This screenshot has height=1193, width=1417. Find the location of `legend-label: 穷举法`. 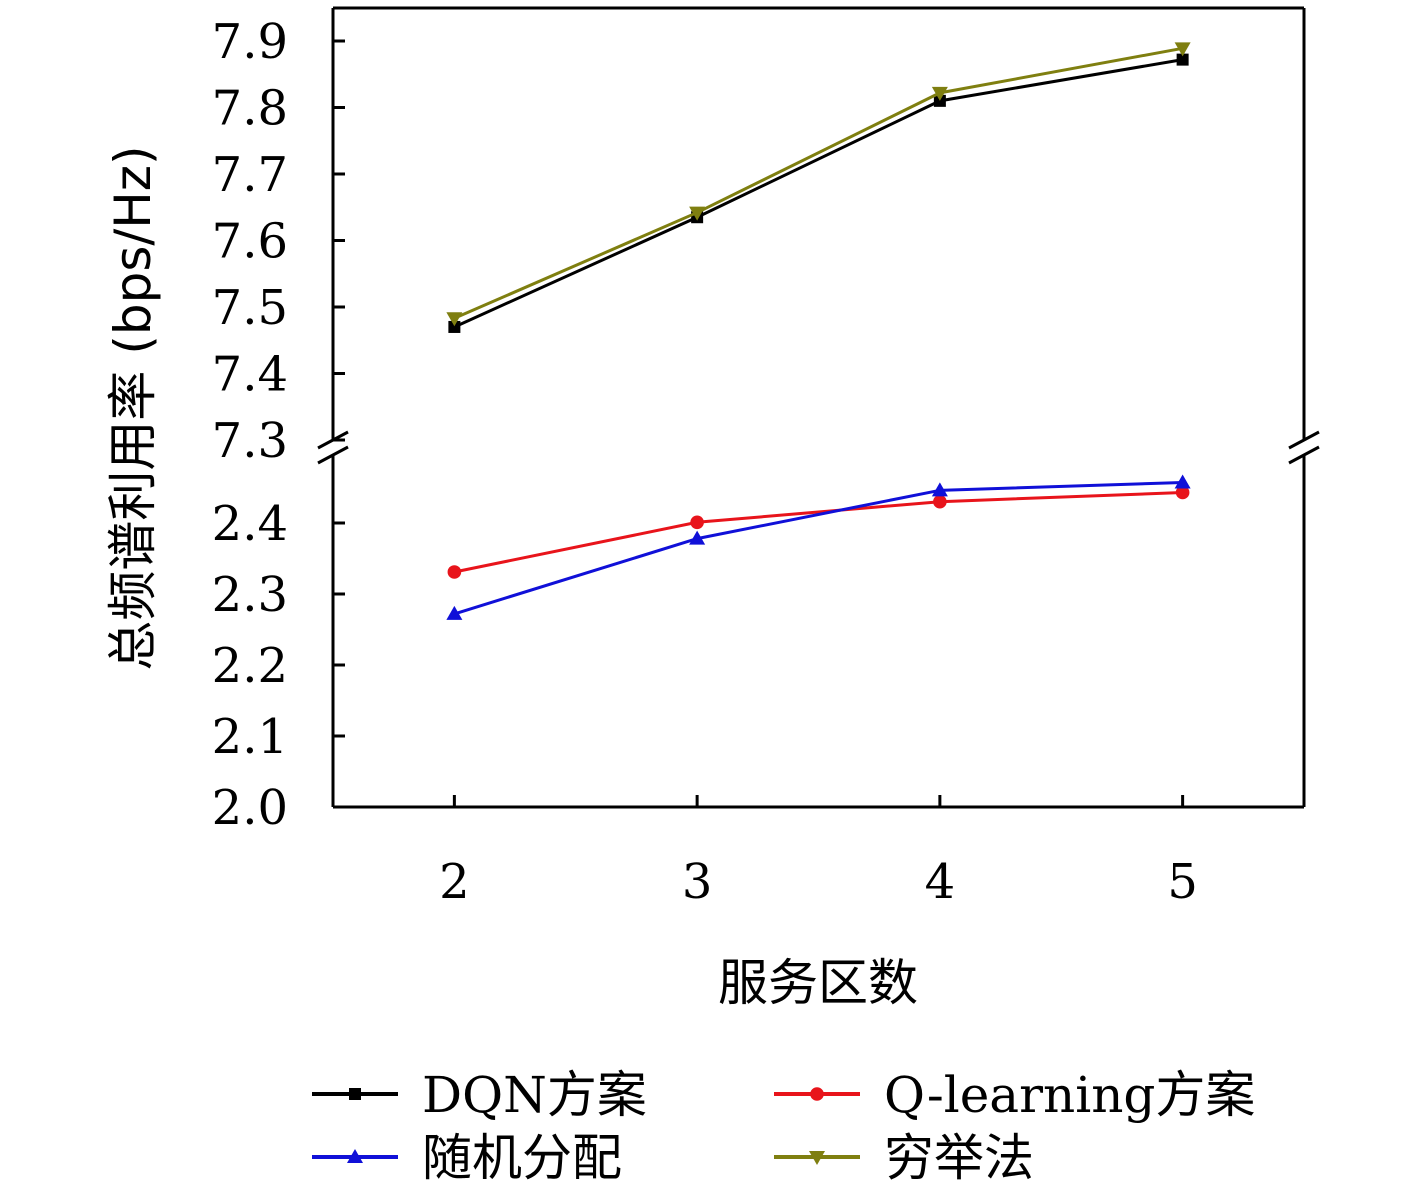

legend-label: 穷举法 is located at coordinates (959, 1158).